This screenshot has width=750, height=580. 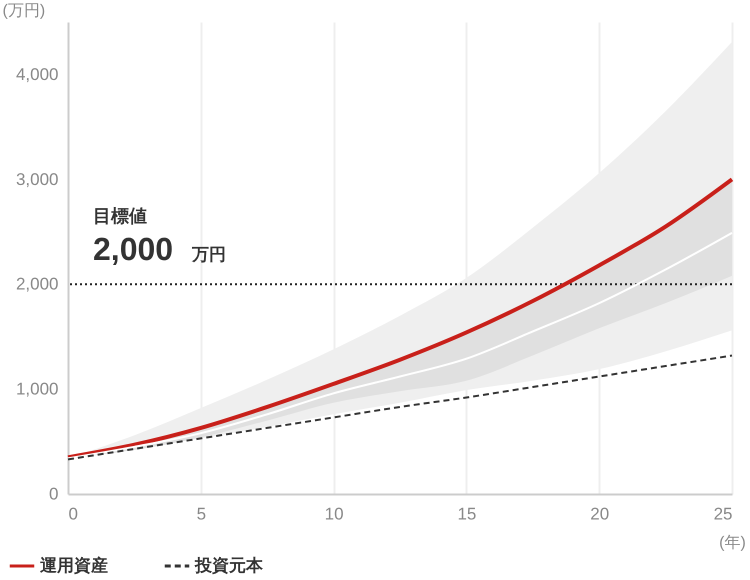 I want to click on y-tick-label: 2,000, so click(x=37, y=284).